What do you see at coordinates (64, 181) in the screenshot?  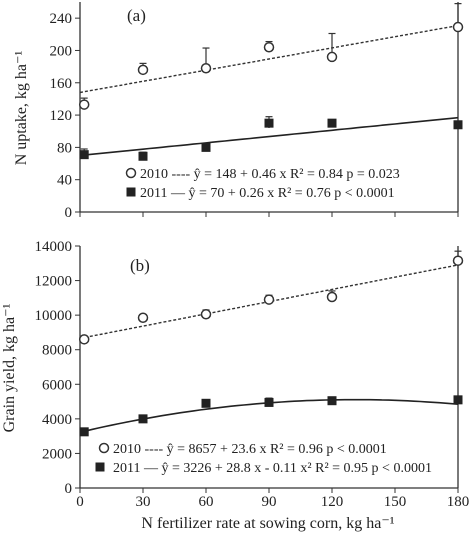 I see `panel-a-y-tick-label: 40` at bounding box center [64, 181].